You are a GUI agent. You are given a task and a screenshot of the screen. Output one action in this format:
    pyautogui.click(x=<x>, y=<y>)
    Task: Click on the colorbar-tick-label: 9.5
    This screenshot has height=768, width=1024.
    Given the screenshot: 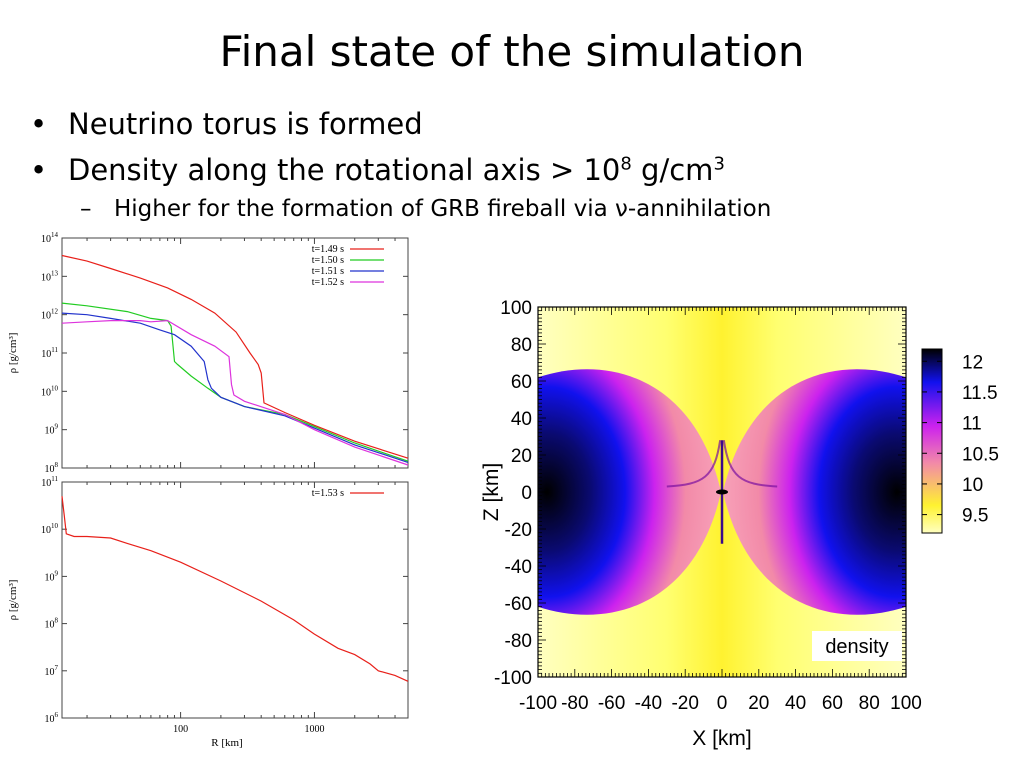 What is the action you would take?
    pyautogui.click(x=975, y=516)
    